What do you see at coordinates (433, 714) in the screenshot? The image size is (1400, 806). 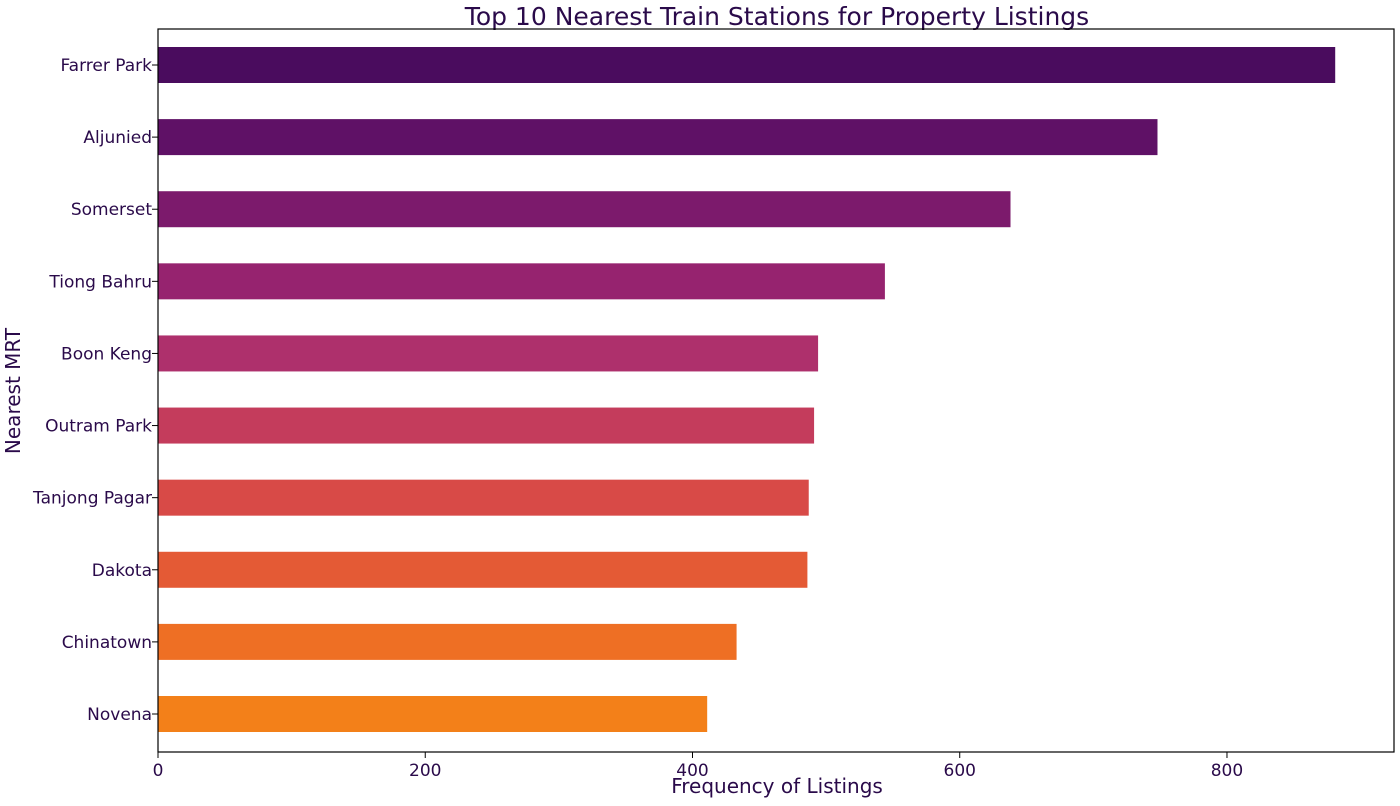 I see `bar-novena` at bounding box center [433, 714].